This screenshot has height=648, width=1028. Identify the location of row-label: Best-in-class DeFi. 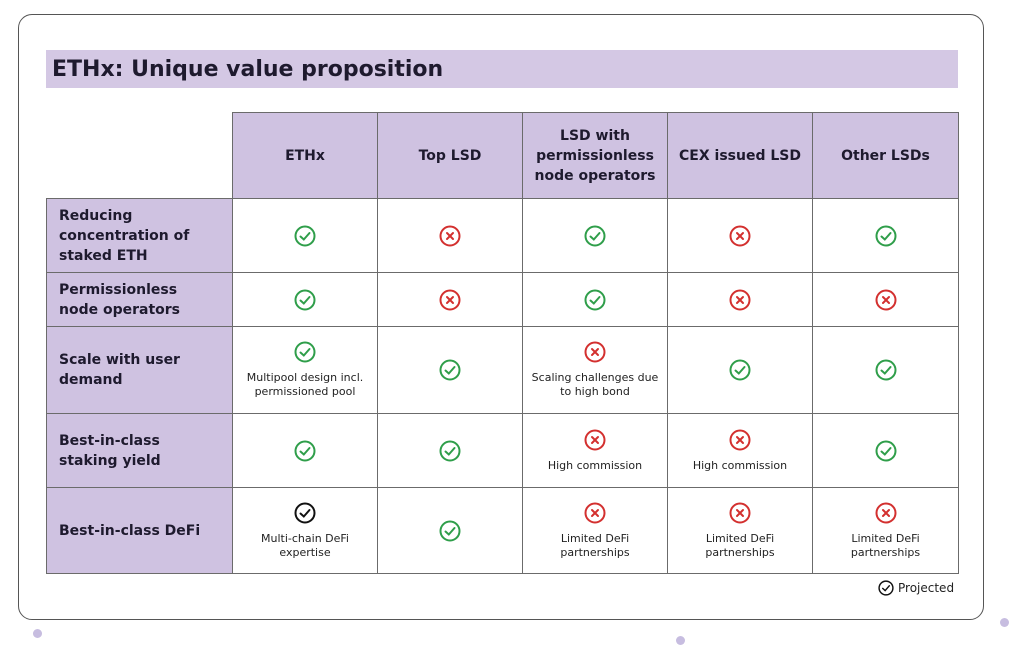
(139, 530).